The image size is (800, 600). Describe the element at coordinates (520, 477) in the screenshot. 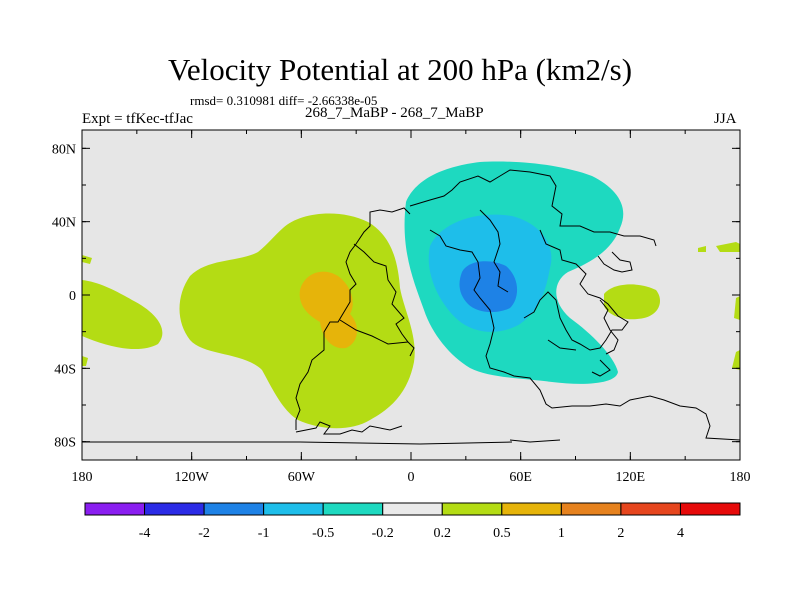

I see `x-tick-label: 60E` at that location.